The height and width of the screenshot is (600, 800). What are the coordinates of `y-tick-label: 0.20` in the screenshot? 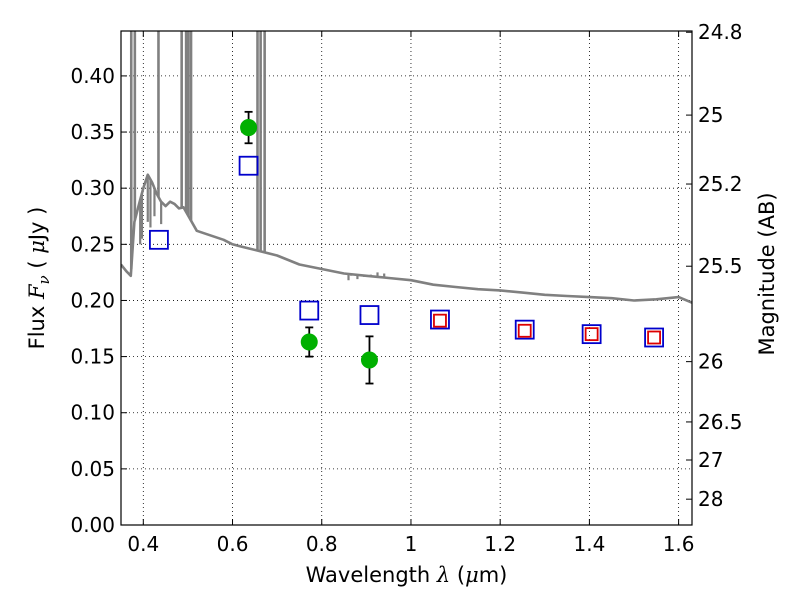 It's located at (92, 300).